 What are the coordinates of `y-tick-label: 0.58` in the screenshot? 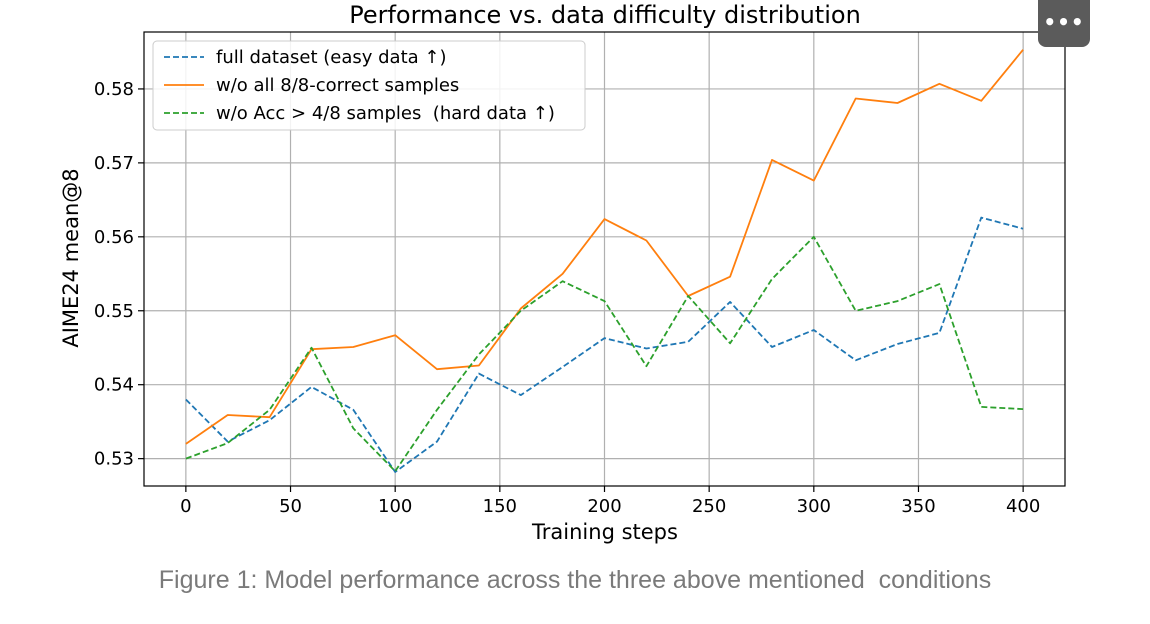 It's located at (114, 89).